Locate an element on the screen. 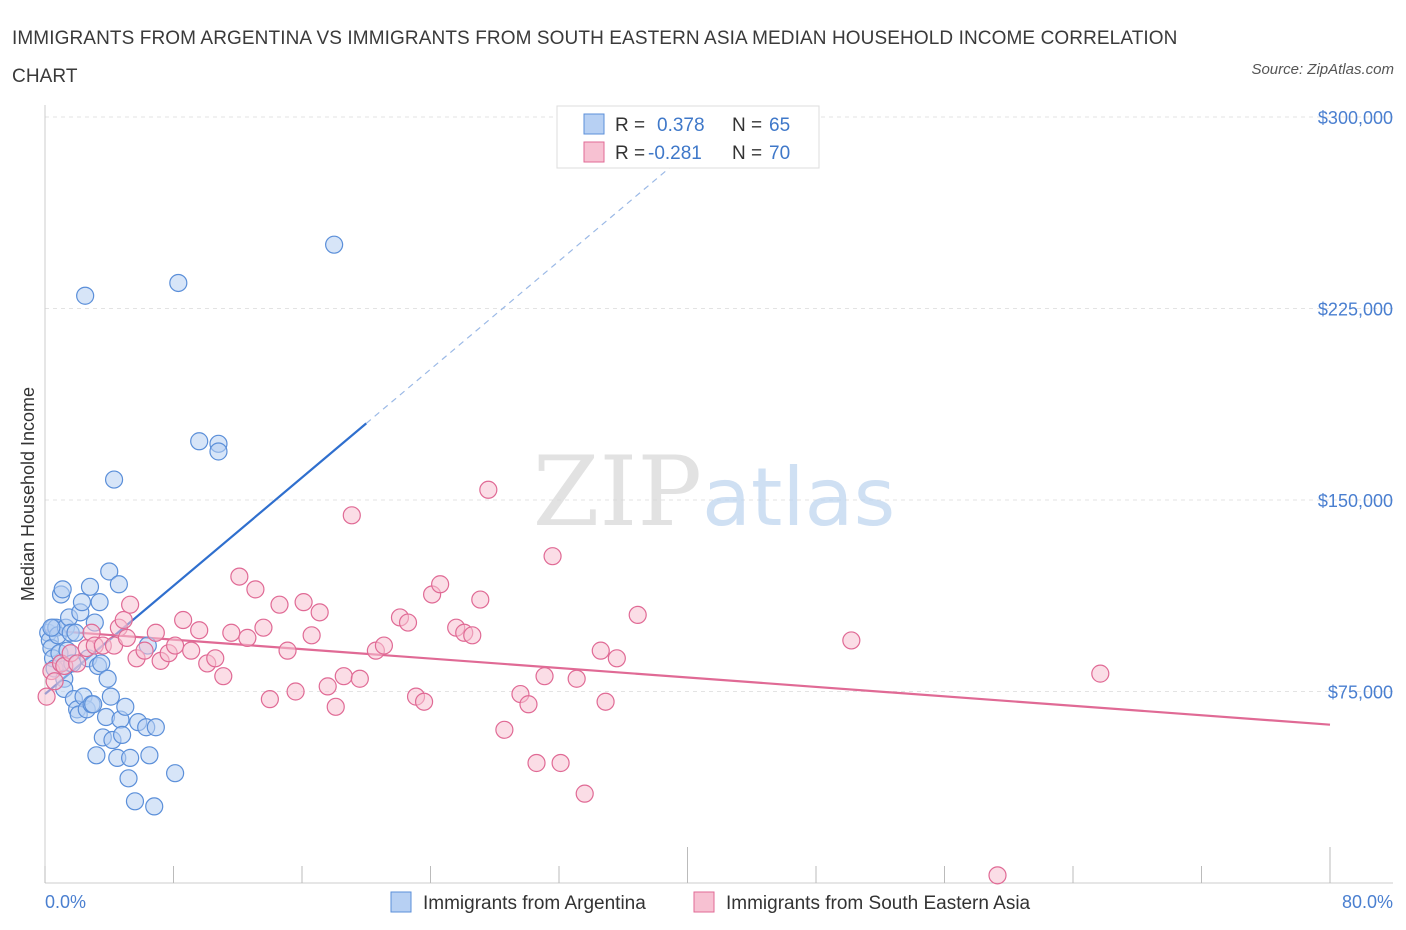  x-tick-label-start: 0.0% is located at coordinates (65, 902).